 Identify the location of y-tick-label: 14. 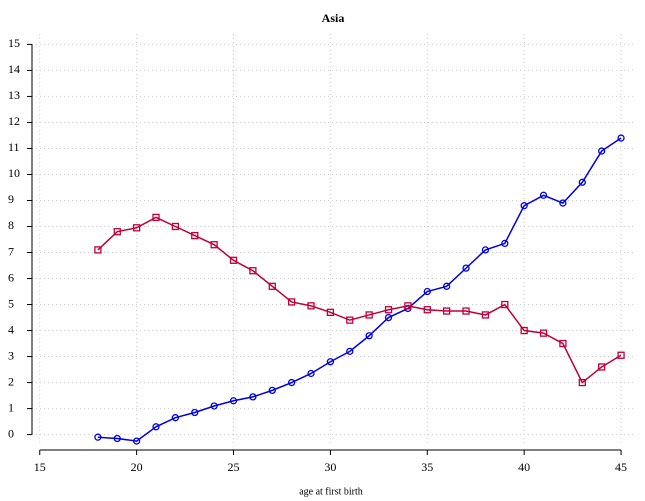
(14, 69).